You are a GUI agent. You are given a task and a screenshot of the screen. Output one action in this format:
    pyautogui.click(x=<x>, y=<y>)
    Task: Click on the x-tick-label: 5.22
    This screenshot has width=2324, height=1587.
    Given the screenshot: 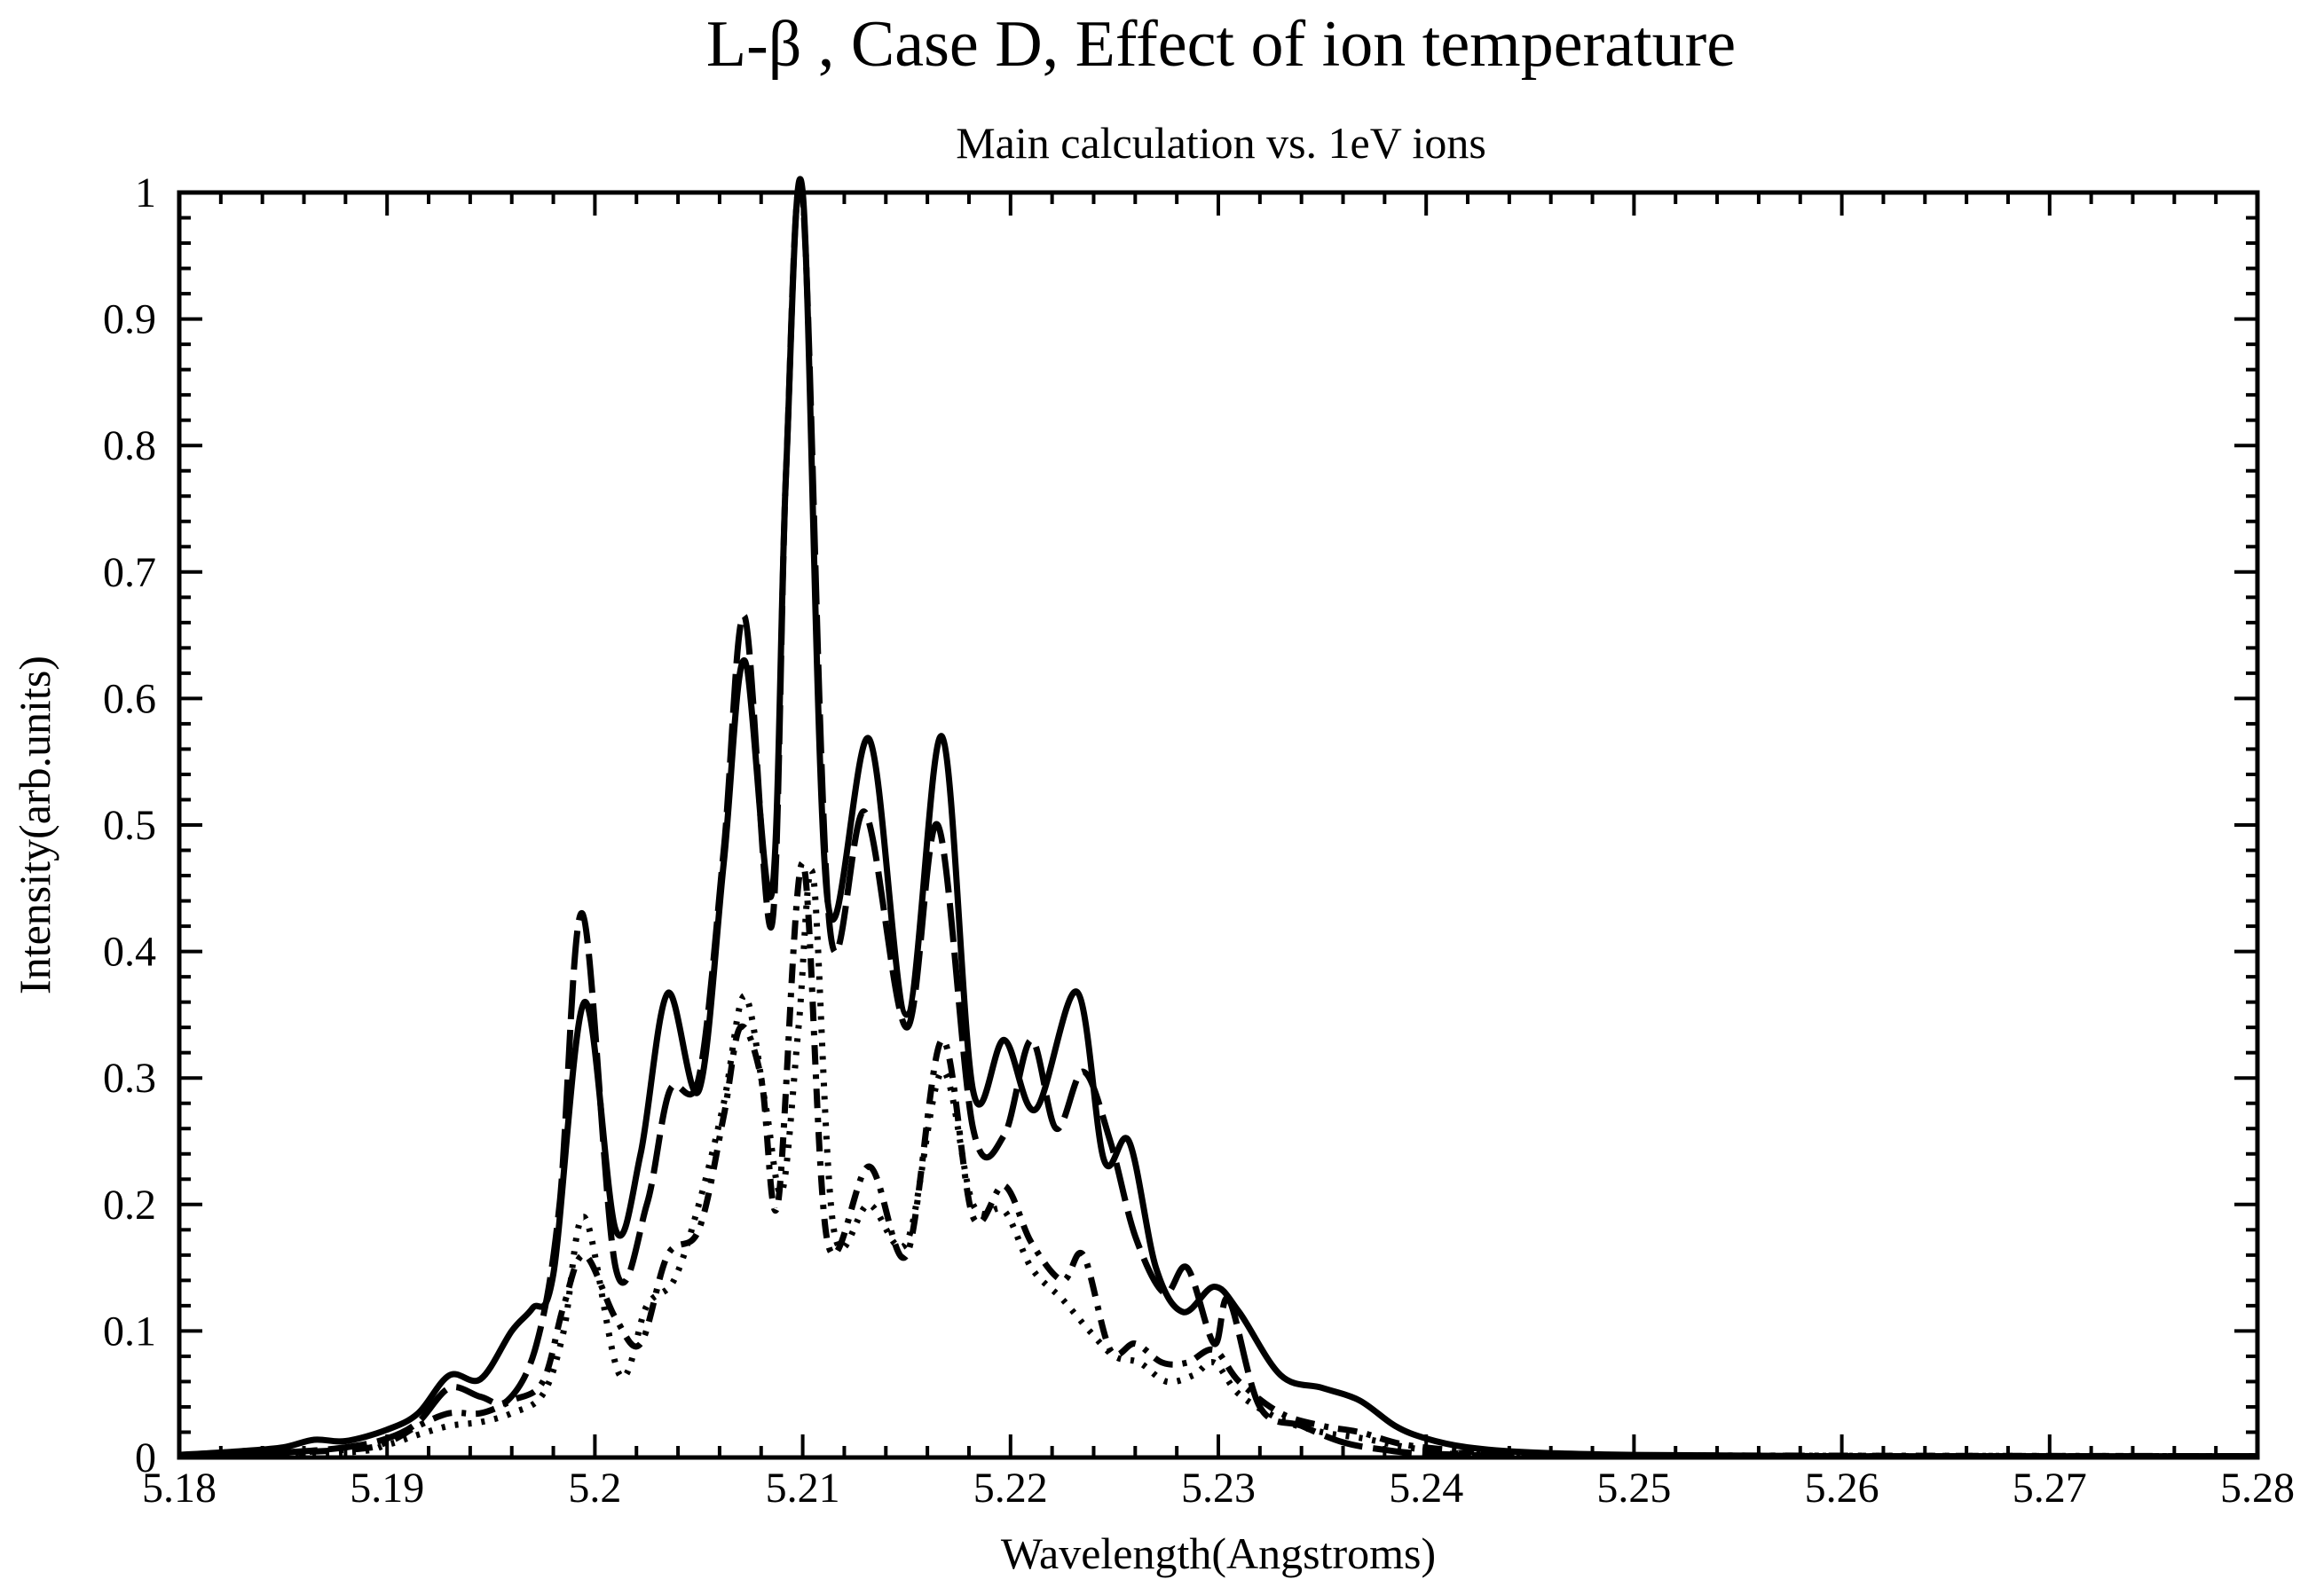 What is the action you would take?
    pyautogui.click(x=1010, y=1488)
    